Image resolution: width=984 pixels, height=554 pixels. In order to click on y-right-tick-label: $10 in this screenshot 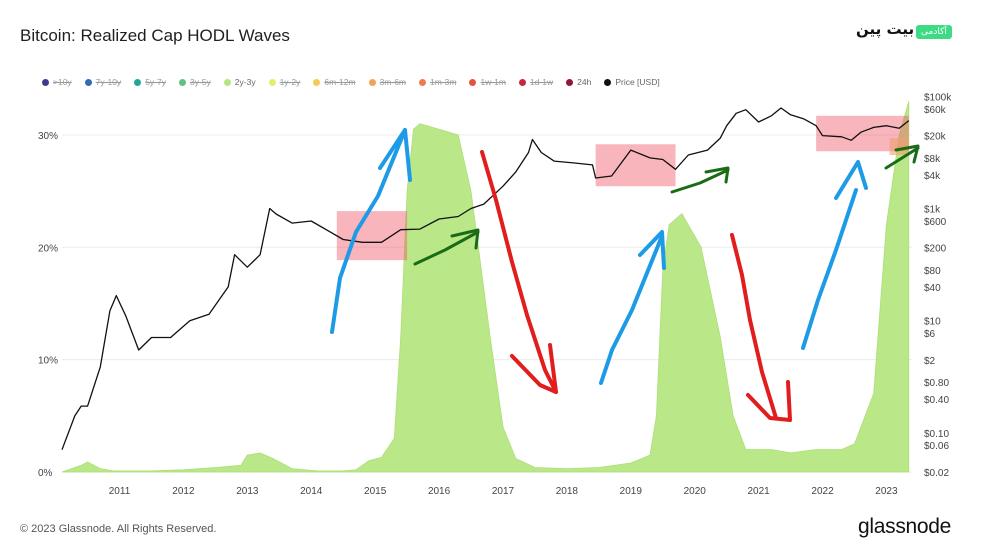, I will do `click(932, 322)`.